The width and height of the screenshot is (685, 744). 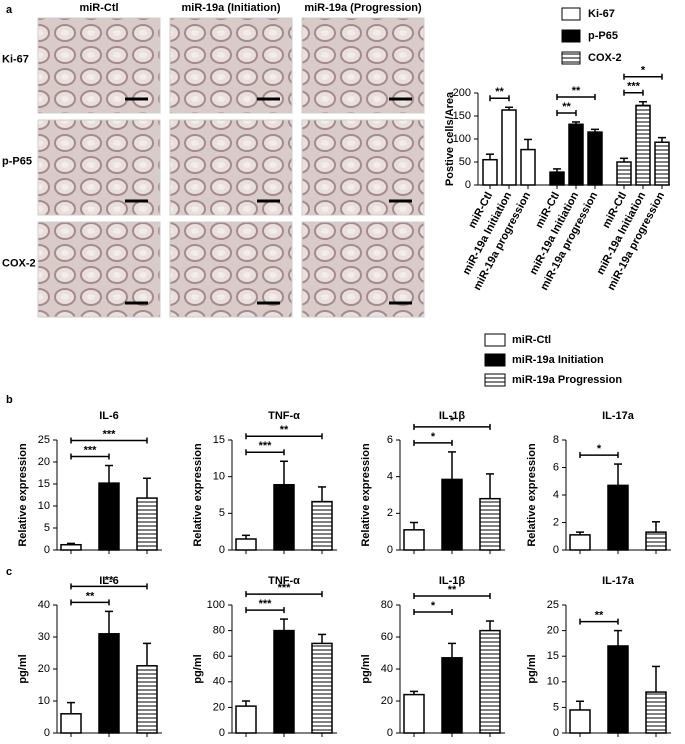 What do you see at coordinates (44, 701) in the screenshot?
I see `y-tick-label: 10` at bounding box center [44, 701].